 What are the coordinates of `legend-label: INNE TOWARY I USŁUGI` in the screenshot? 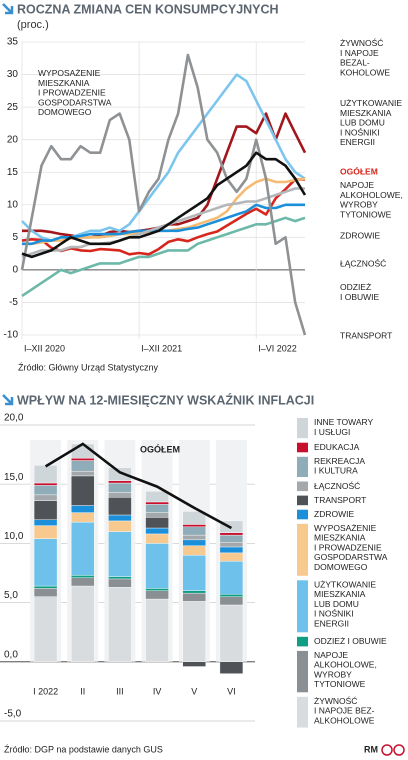 It's located at (344, 427).